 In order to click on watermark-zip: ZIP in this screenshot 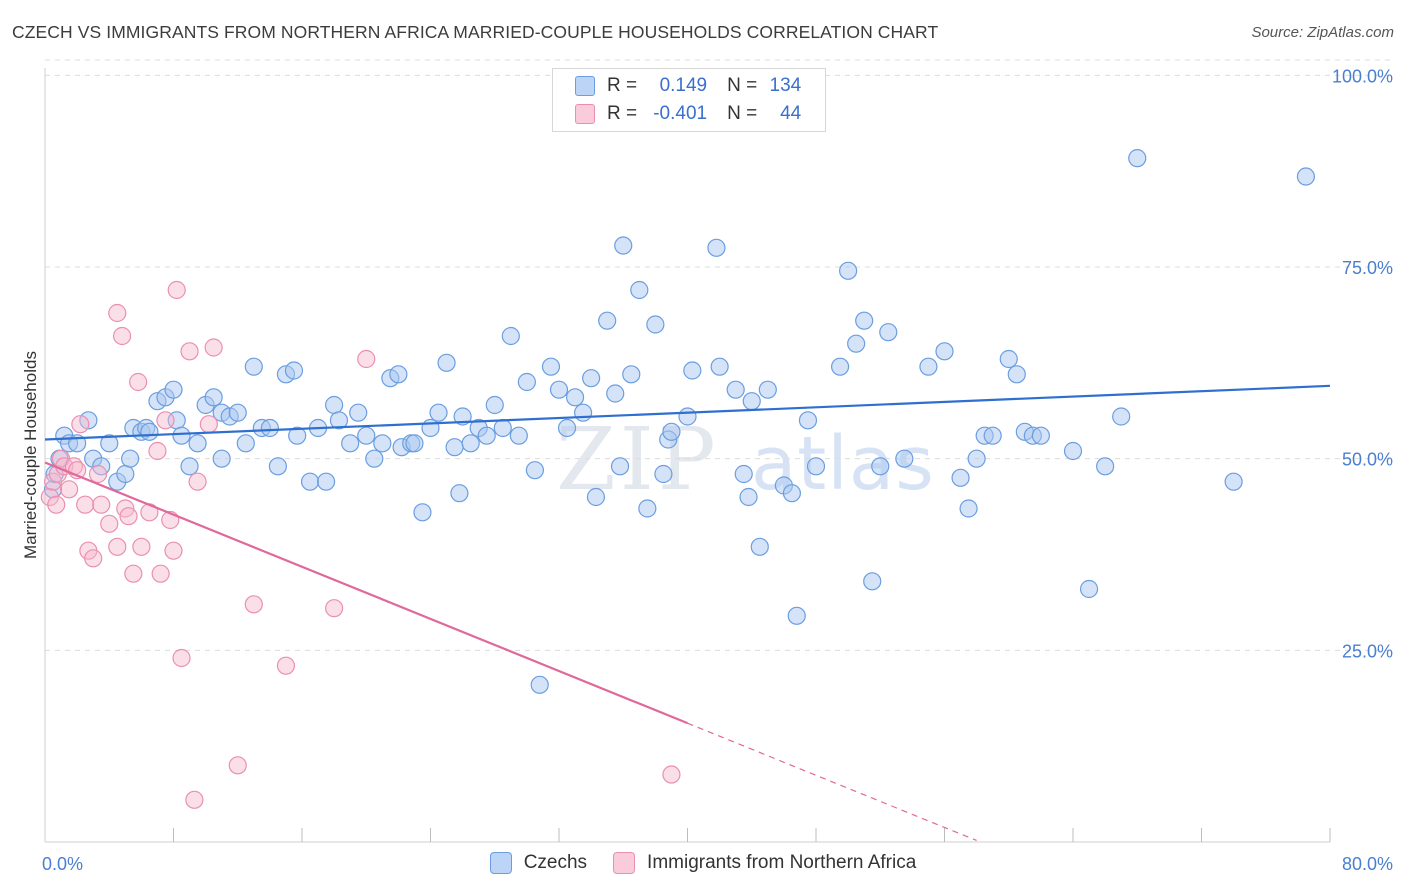, I will do `click(638, 460)`.